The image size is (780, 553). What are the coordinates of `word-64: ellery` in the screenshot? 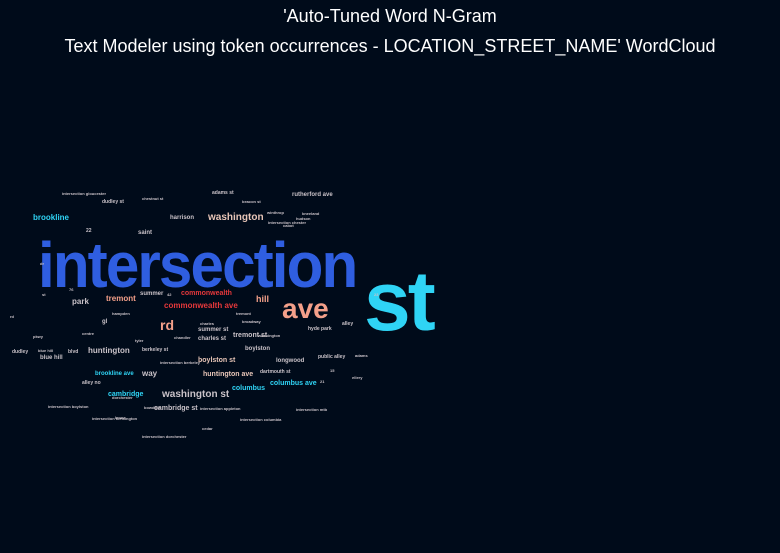 It's located at (357, 377).